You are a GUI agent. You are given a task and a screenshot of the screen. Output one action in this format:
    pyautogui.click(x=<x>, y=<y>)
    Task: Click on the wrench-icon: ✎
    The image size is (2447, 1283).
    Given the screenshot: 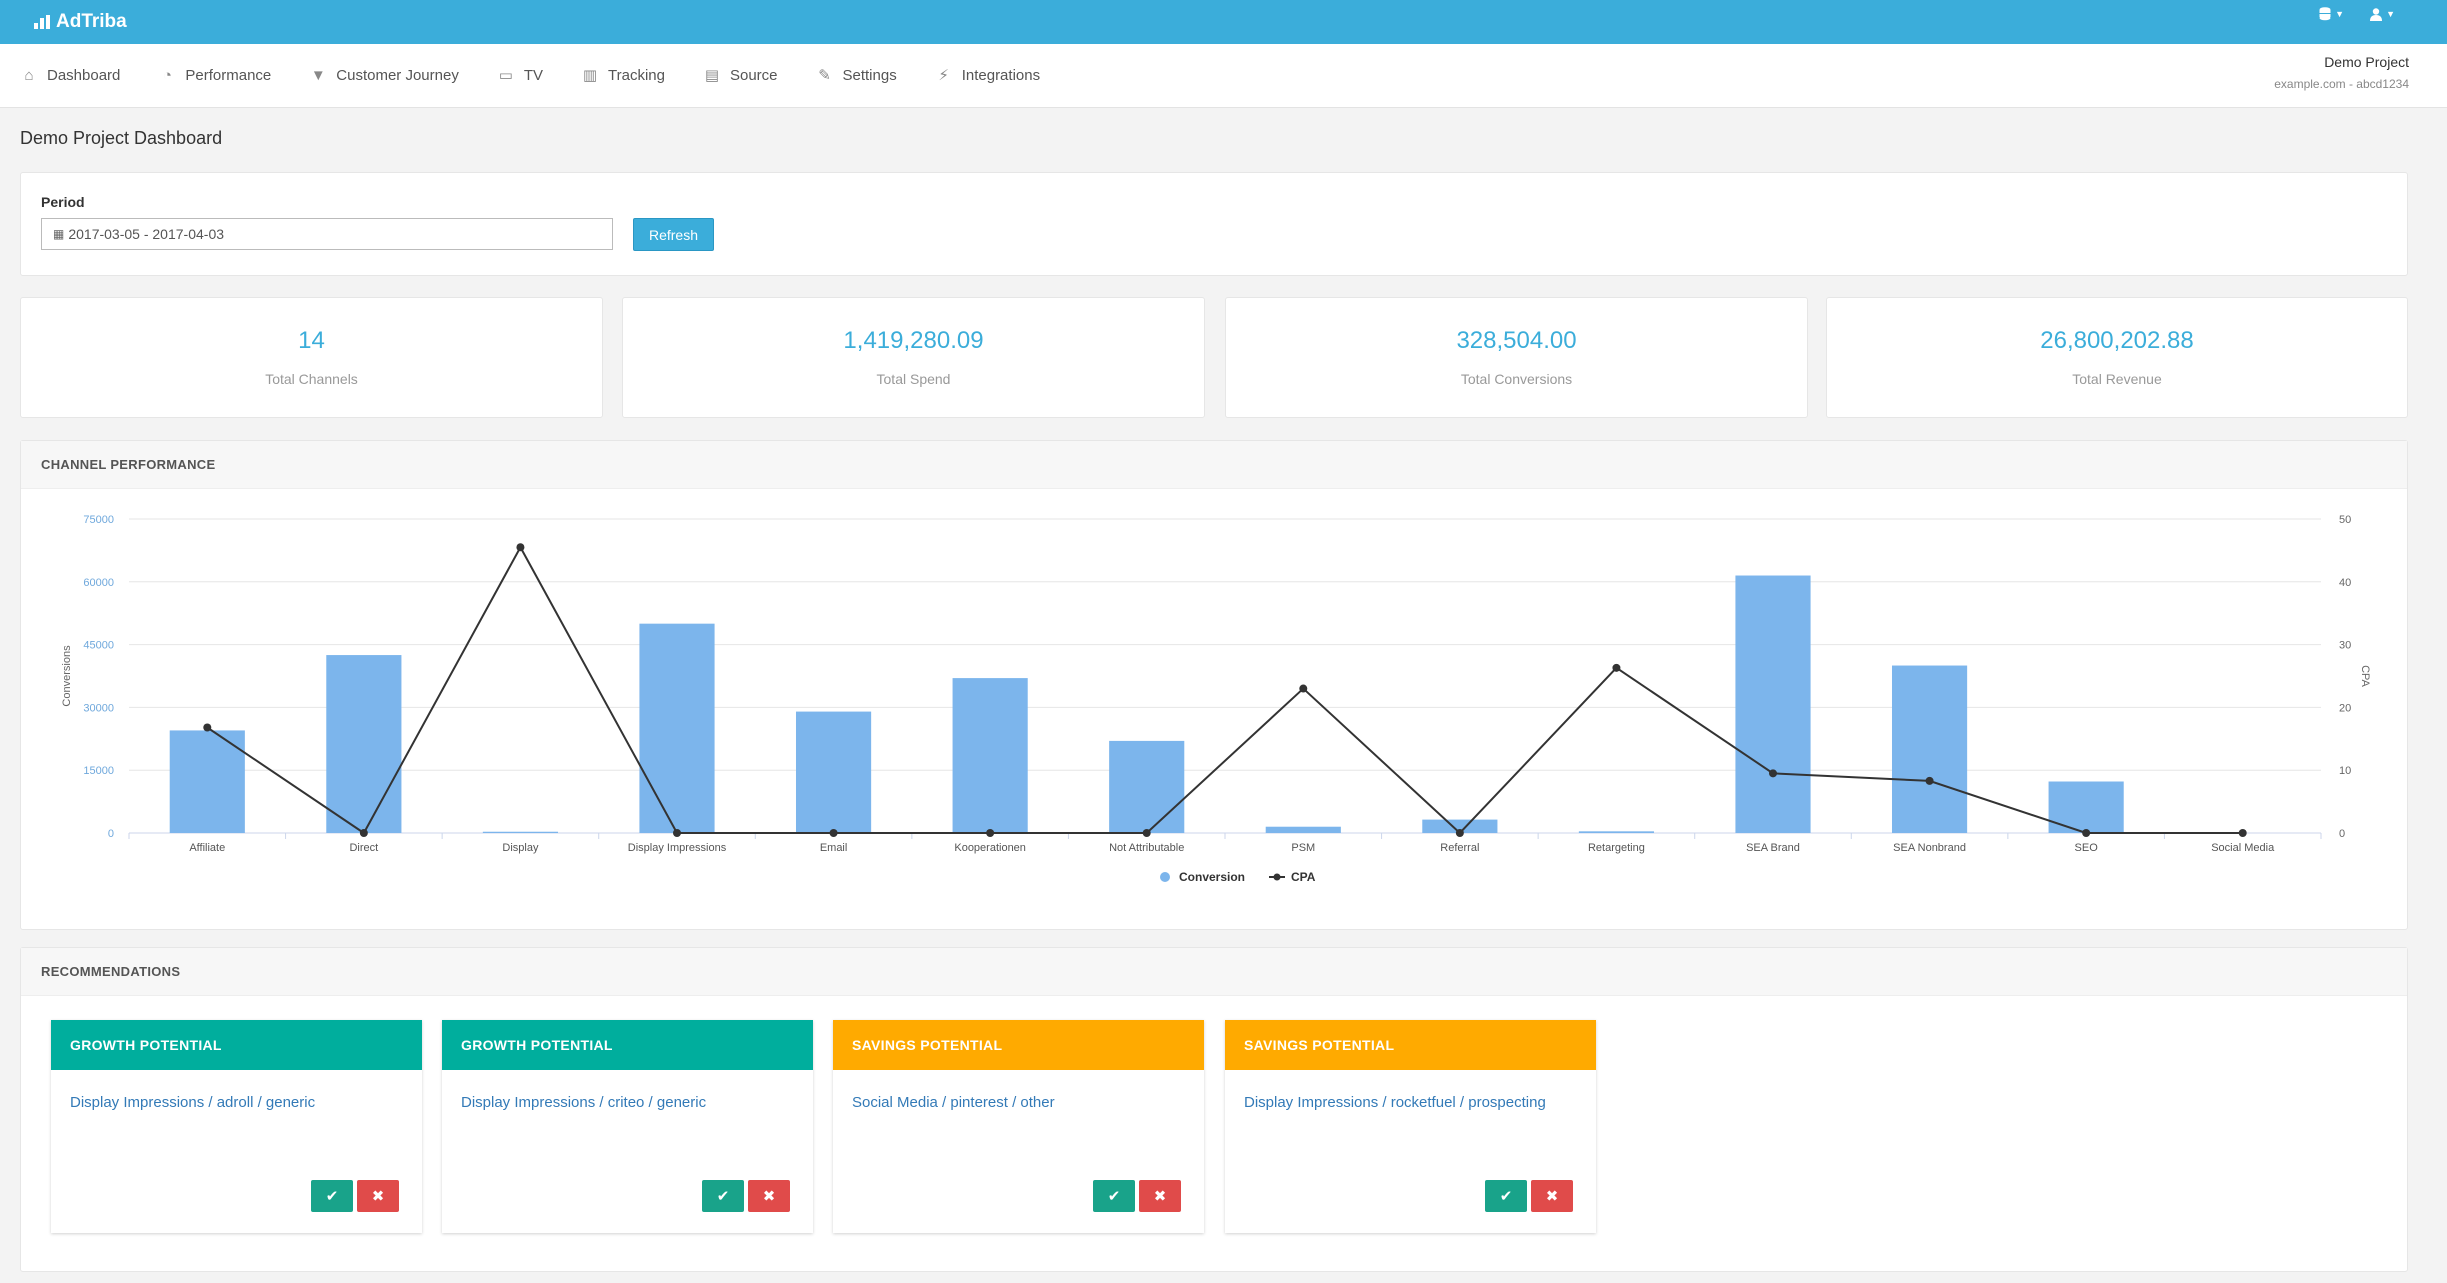 What is the action you would take?
    pyautogui.click(x=824, y=75)
    